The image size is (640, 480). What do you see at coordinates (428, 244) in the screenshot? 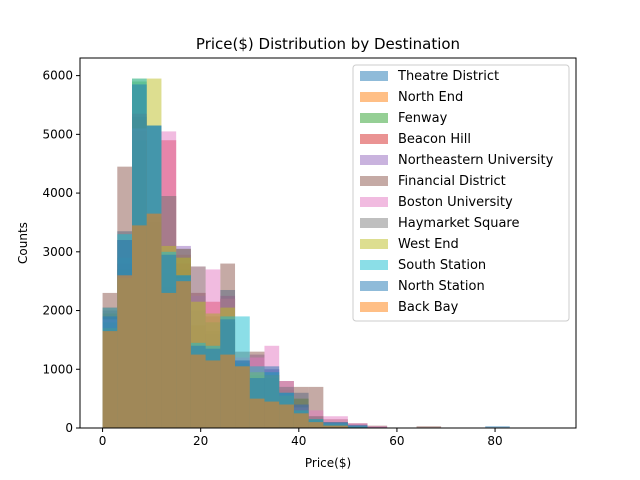
I see `legend-label: West End` at bounding box center [428, 244].